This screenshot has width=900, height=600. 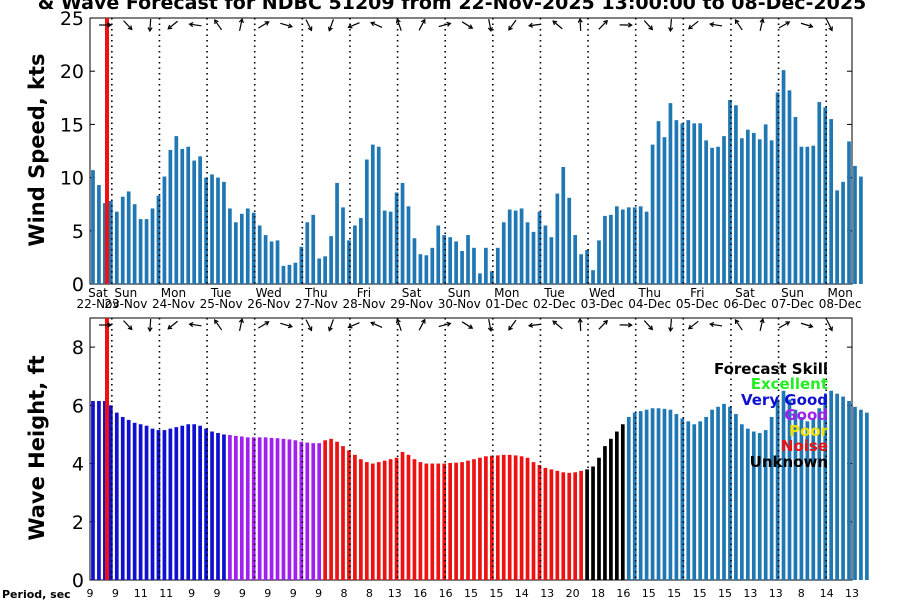 I want to click on period-value: 11, so click(x=166, y=593).